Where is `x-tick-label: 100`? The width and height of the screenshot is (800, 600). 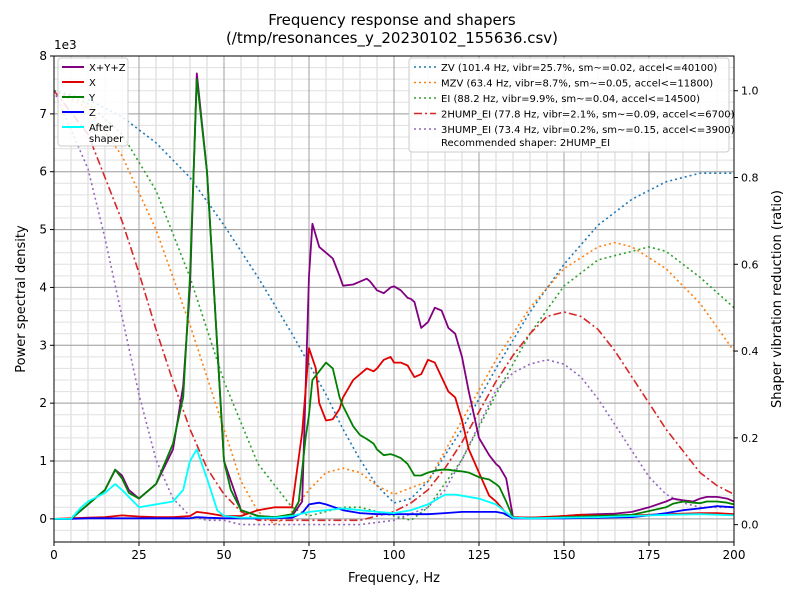
x-tick-label: 100 is located at coordinates (394, 555).